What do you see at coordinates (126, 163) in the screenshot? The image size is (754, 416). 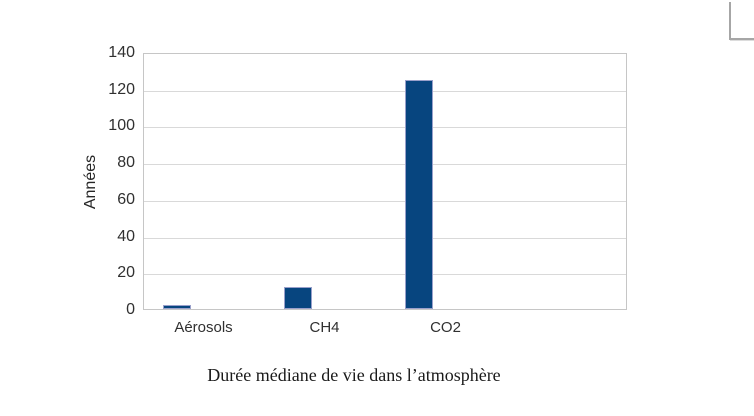 I see `y-tick-label: 80` at bounding box center [126, 163].